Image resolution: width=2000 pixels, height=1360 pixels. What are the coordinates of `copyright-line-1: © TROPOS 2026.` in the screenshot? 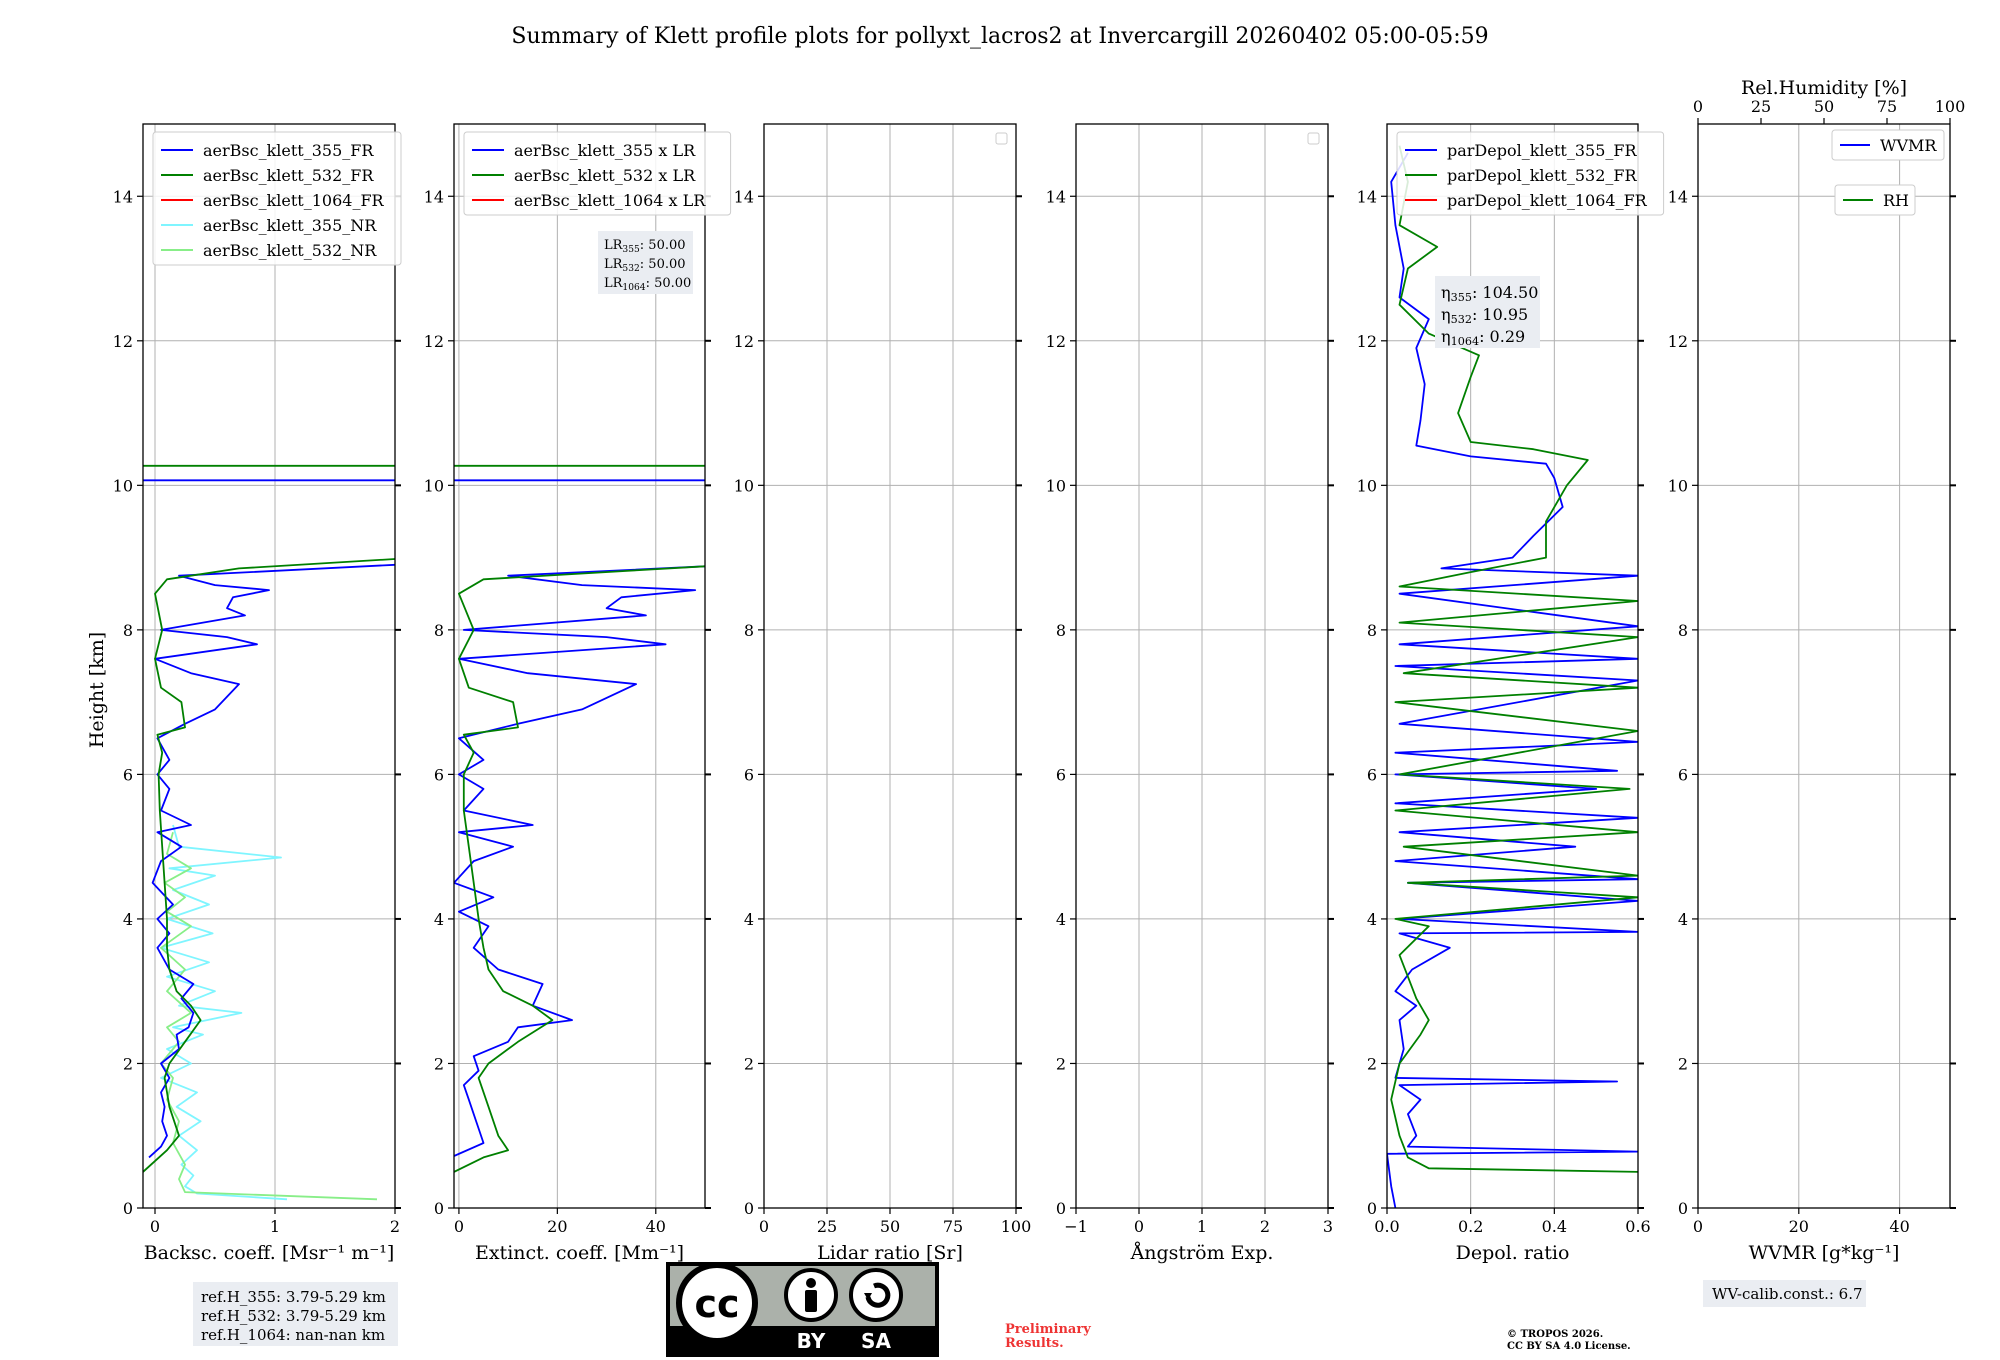 It's located at (1555, 1334).